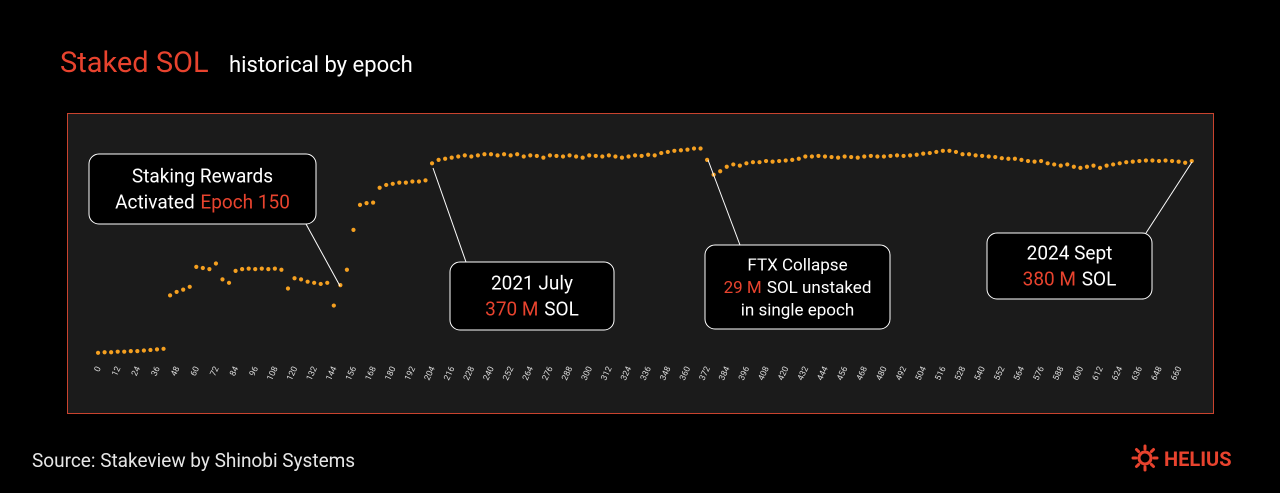 The height and width of the screenshot is (493, 1280). I want to click on annotation-segment: SOL, so click(561, 309).